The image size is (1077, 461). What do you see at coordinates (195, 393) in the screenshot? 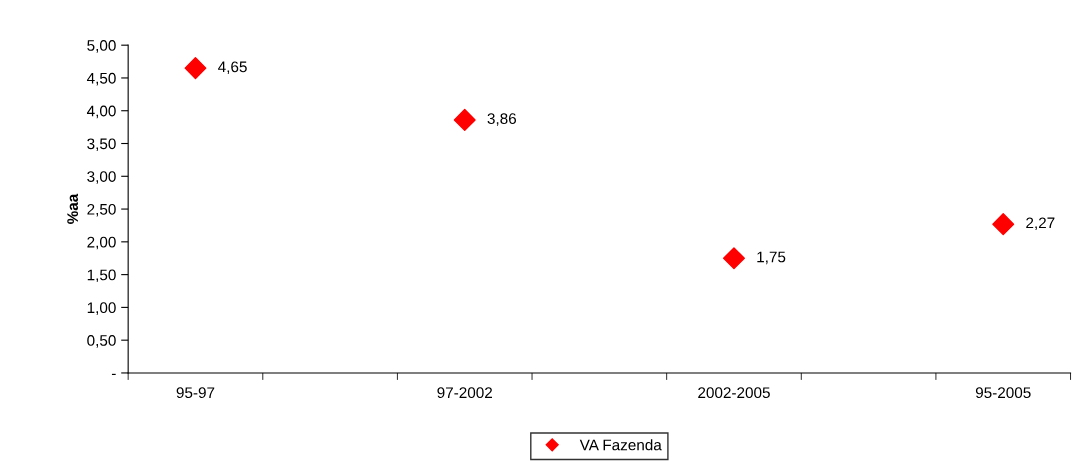
I see `x-tick-label: 95-97` at bounding box center [195, 393].